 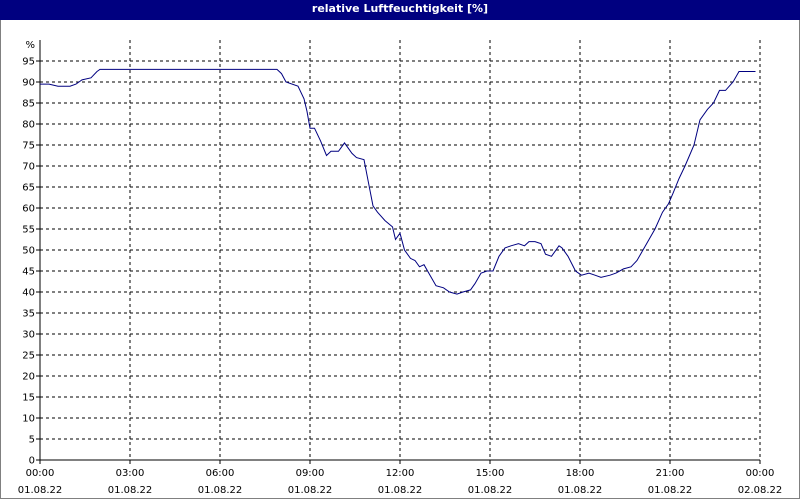 I want to click on y-tick-label: 25, so click(x=28, y=356).